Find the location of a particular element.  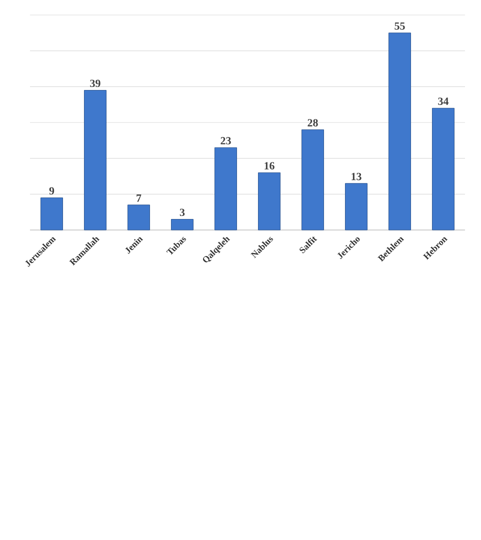

data-label: 7 is located at coordinates (139, 198).